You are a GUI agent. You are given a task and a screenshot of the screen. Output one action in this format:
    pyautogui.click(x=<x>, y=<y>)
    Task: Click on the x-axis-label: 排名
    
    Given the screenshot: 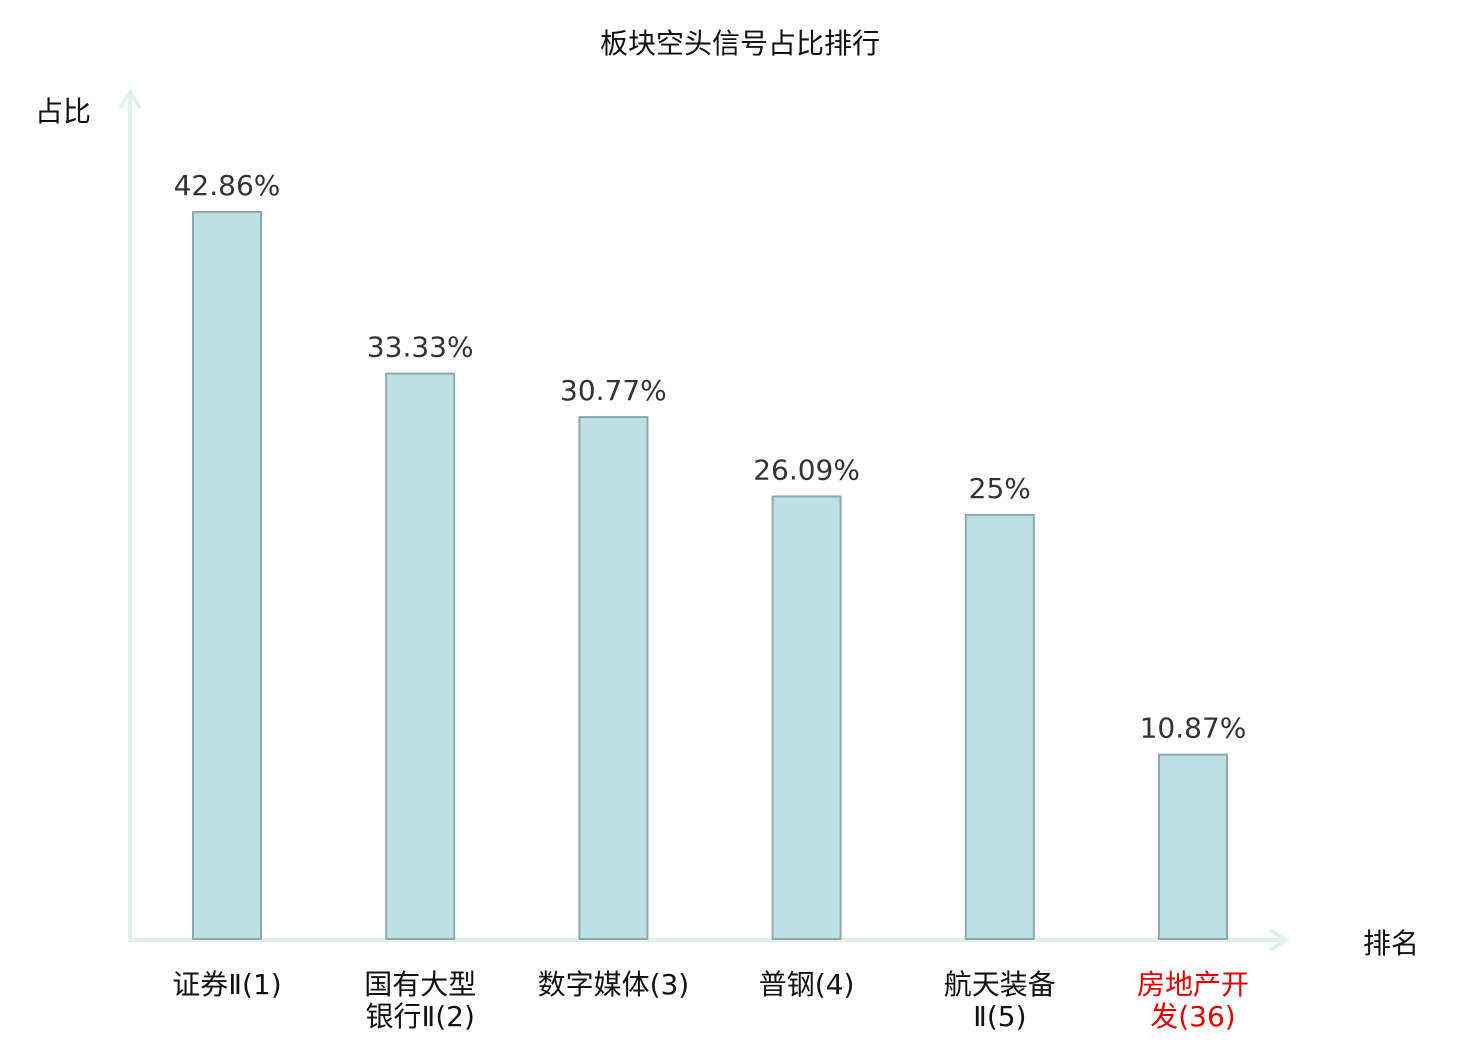 What is the action you would take?
    pyautogui.click(x=1391, y=943)
    